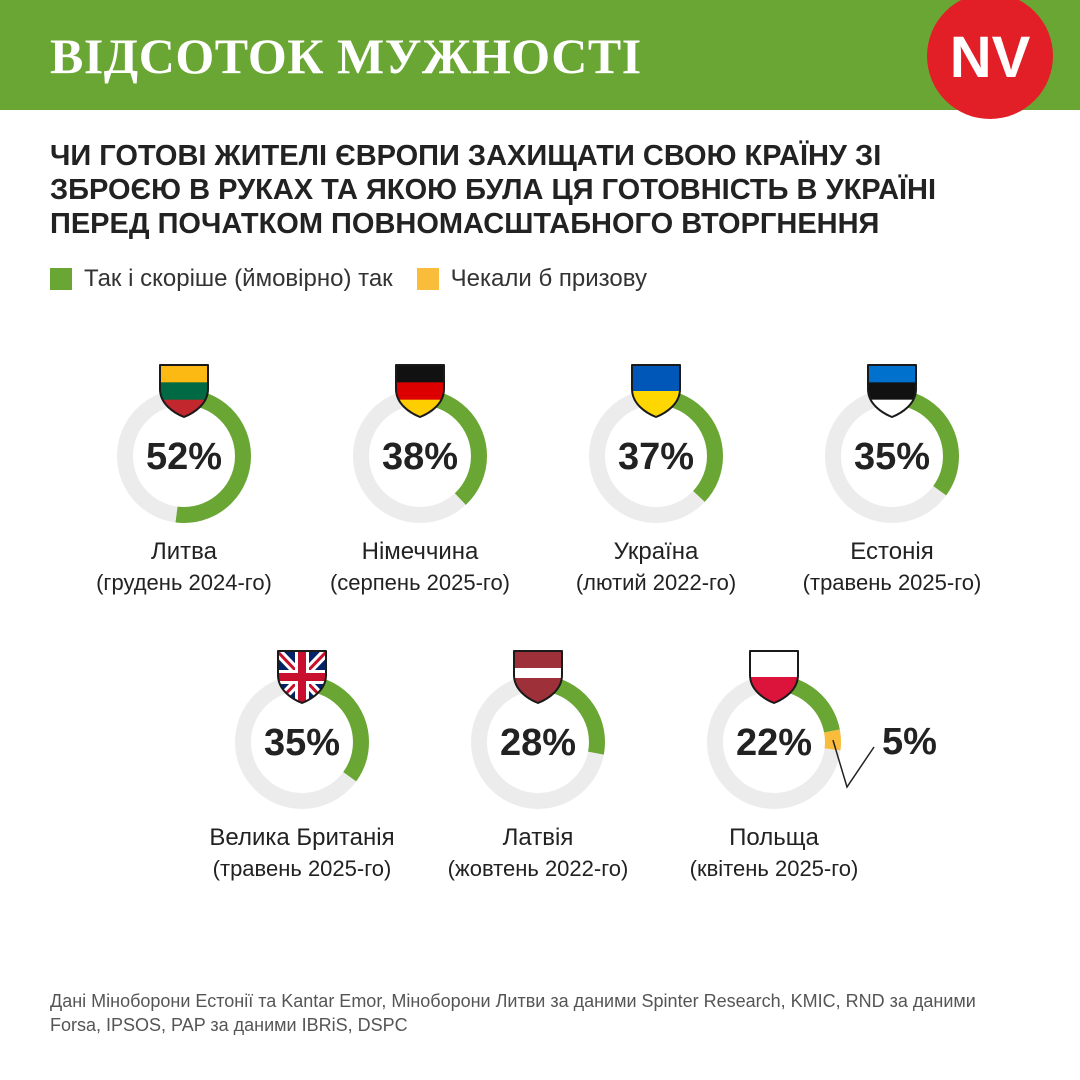  I want to click on donut-chart-item: 5% 22% Польща (квітень 2025-го), so click(813, 765).